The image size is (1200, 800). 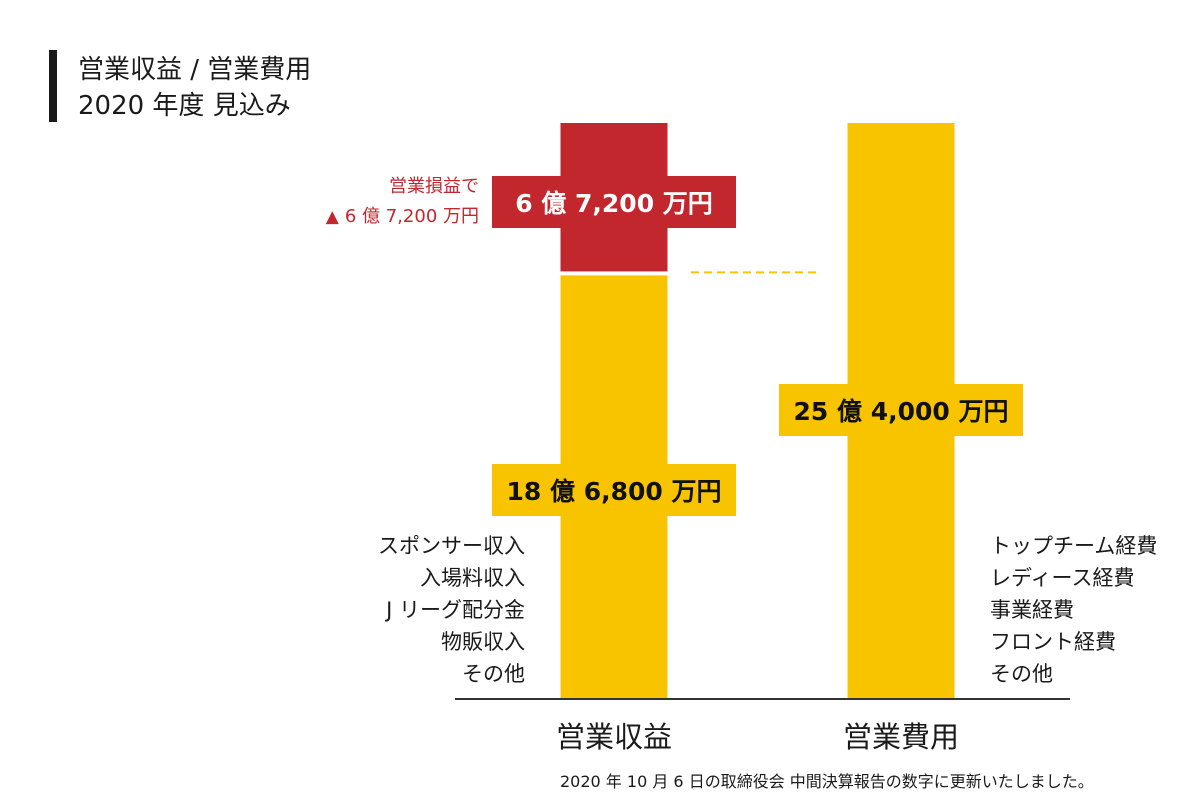 I want to click on footnote: 2020 年 10 月 6 日の取締役会 中間決算報告の数字に更新いたしました。, so click(x=827, y=781).